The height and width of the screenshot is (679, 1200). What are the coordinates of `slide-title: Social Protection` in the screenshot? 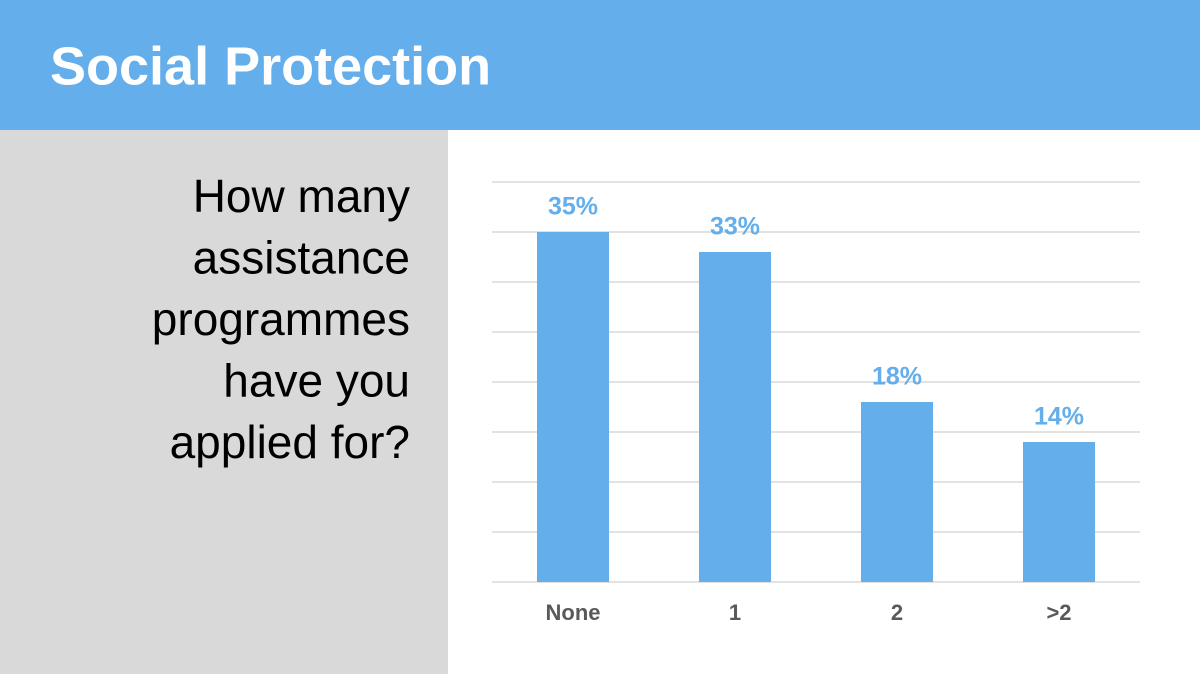 It's located at (270, 66).